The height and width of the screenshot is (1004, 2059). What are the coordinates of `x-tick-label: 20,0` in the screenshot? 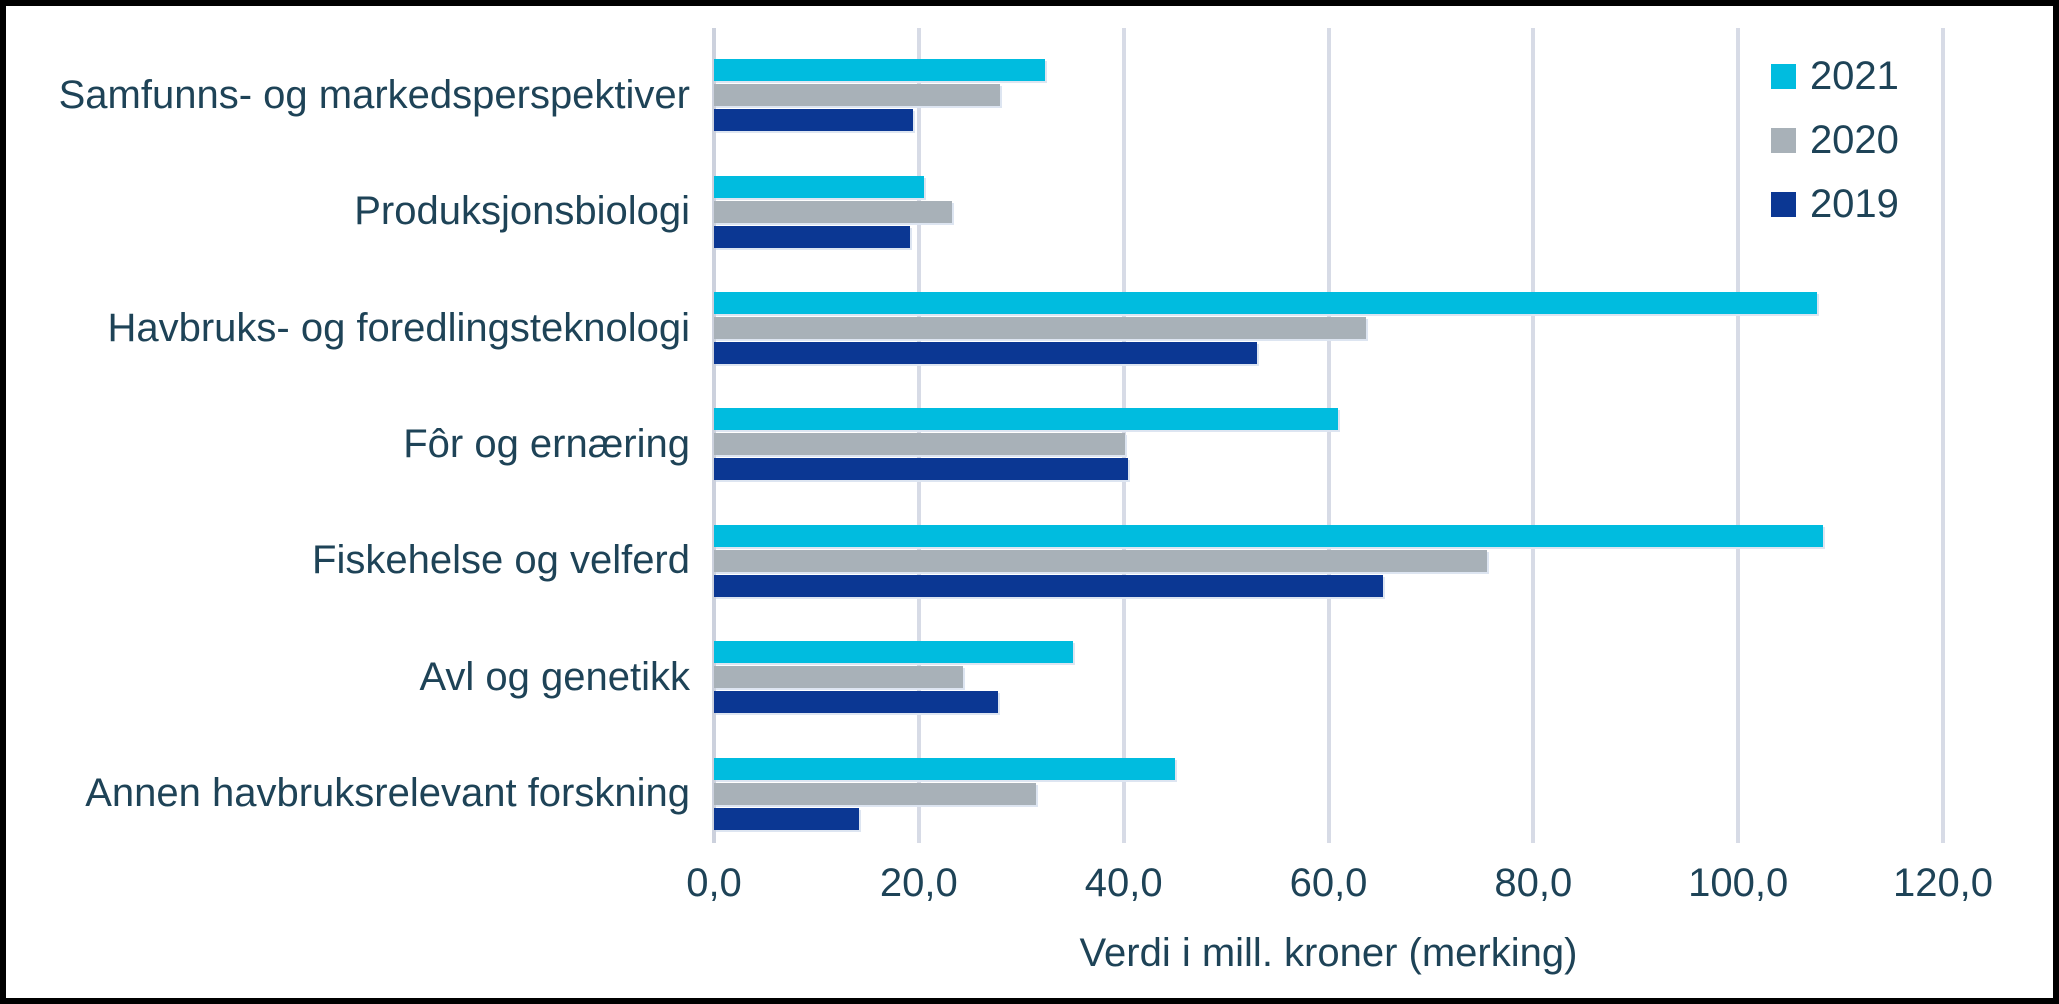 It's located at (918, 883).